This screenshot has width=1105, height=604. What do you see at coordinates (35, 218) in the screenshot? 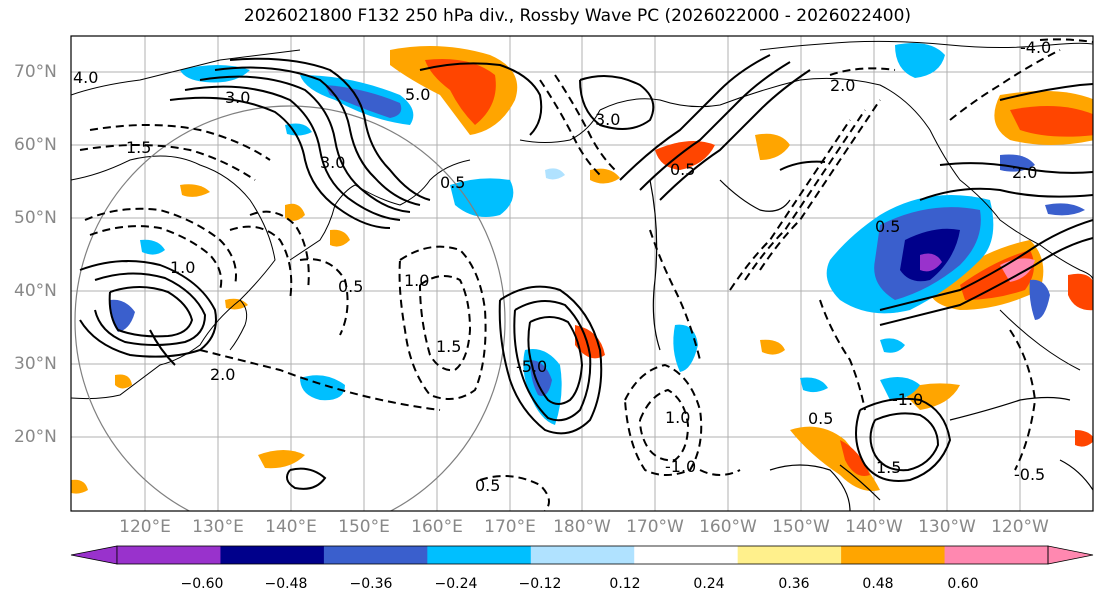
I see `lat-label: 50°N` at bounding box center [35, 218].